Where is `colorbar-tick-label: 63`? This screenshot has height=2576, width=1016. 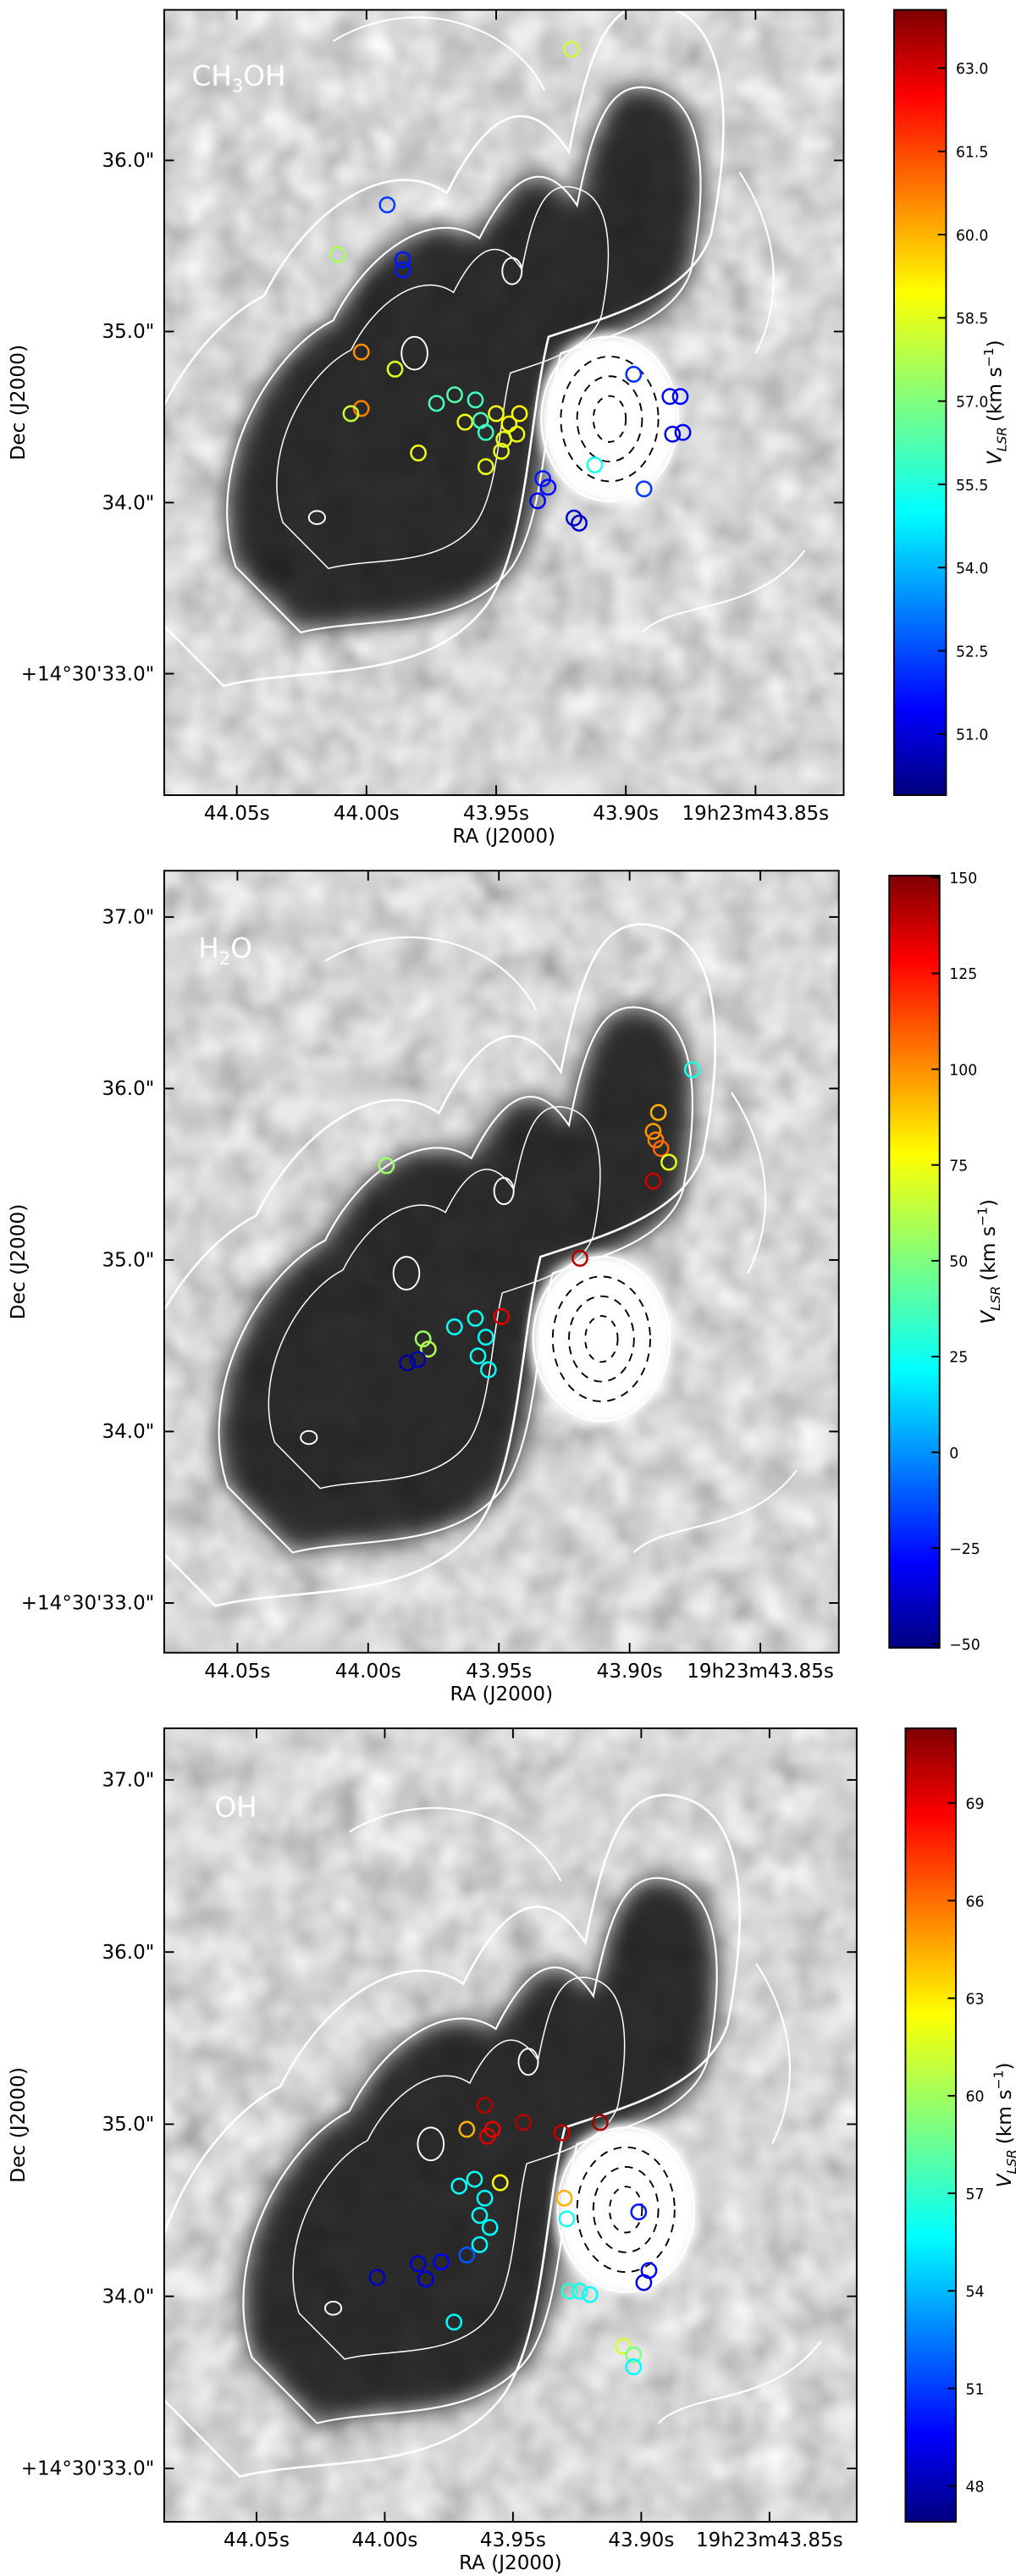
colorbar-tick-label: 63 is located at coordinates (974, 1999).